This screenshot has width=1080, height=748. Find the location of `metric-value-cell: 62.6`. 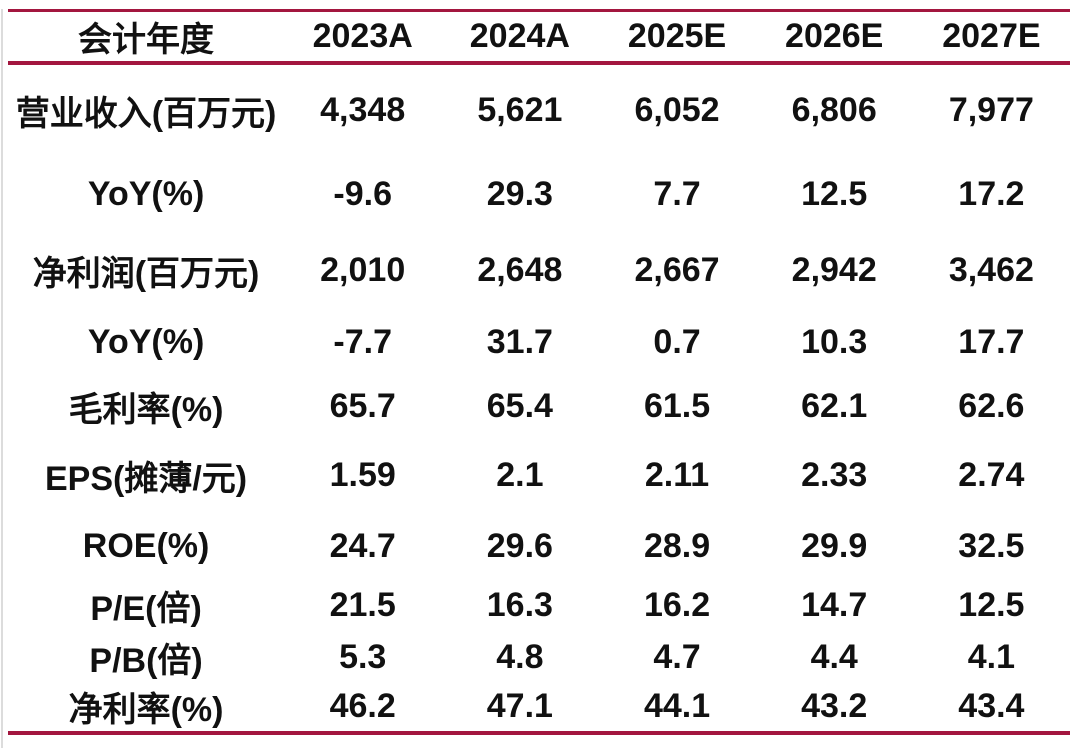

metric-value-cell: 62.6 is located at coordinates (991, 406).